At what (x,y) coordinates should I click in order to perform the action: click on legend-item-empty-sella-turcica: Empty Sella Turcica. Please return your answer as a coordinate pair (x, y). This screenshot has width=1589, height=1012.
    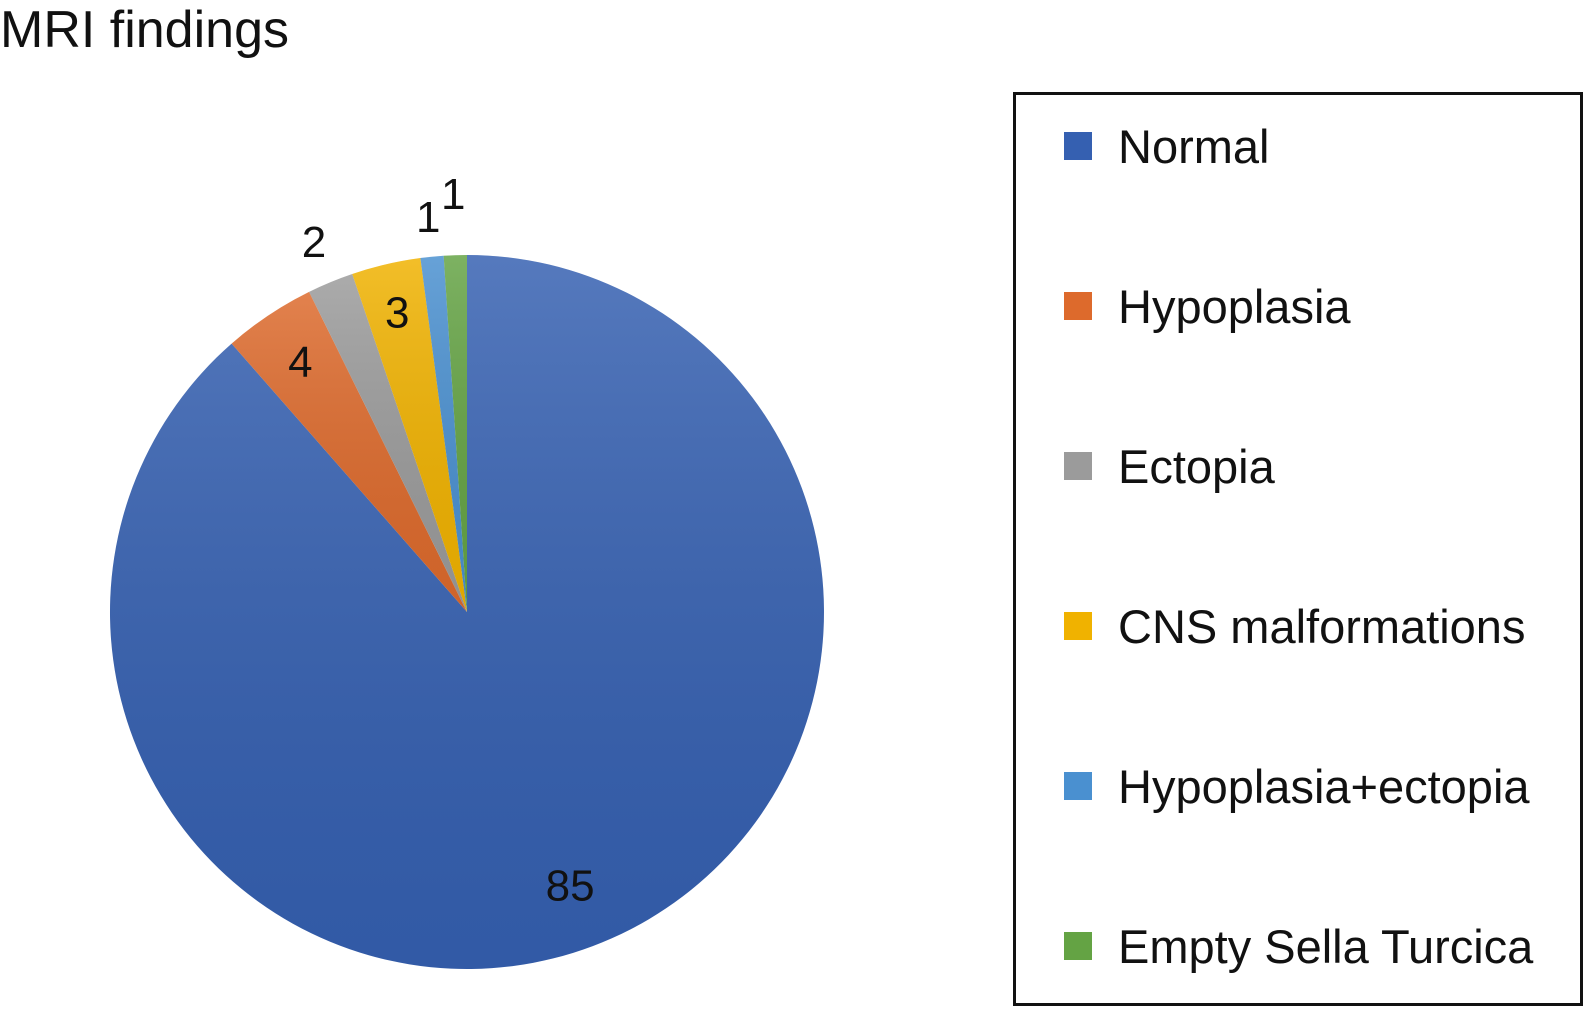
    Looking at the image, I should click on (1298, 946).